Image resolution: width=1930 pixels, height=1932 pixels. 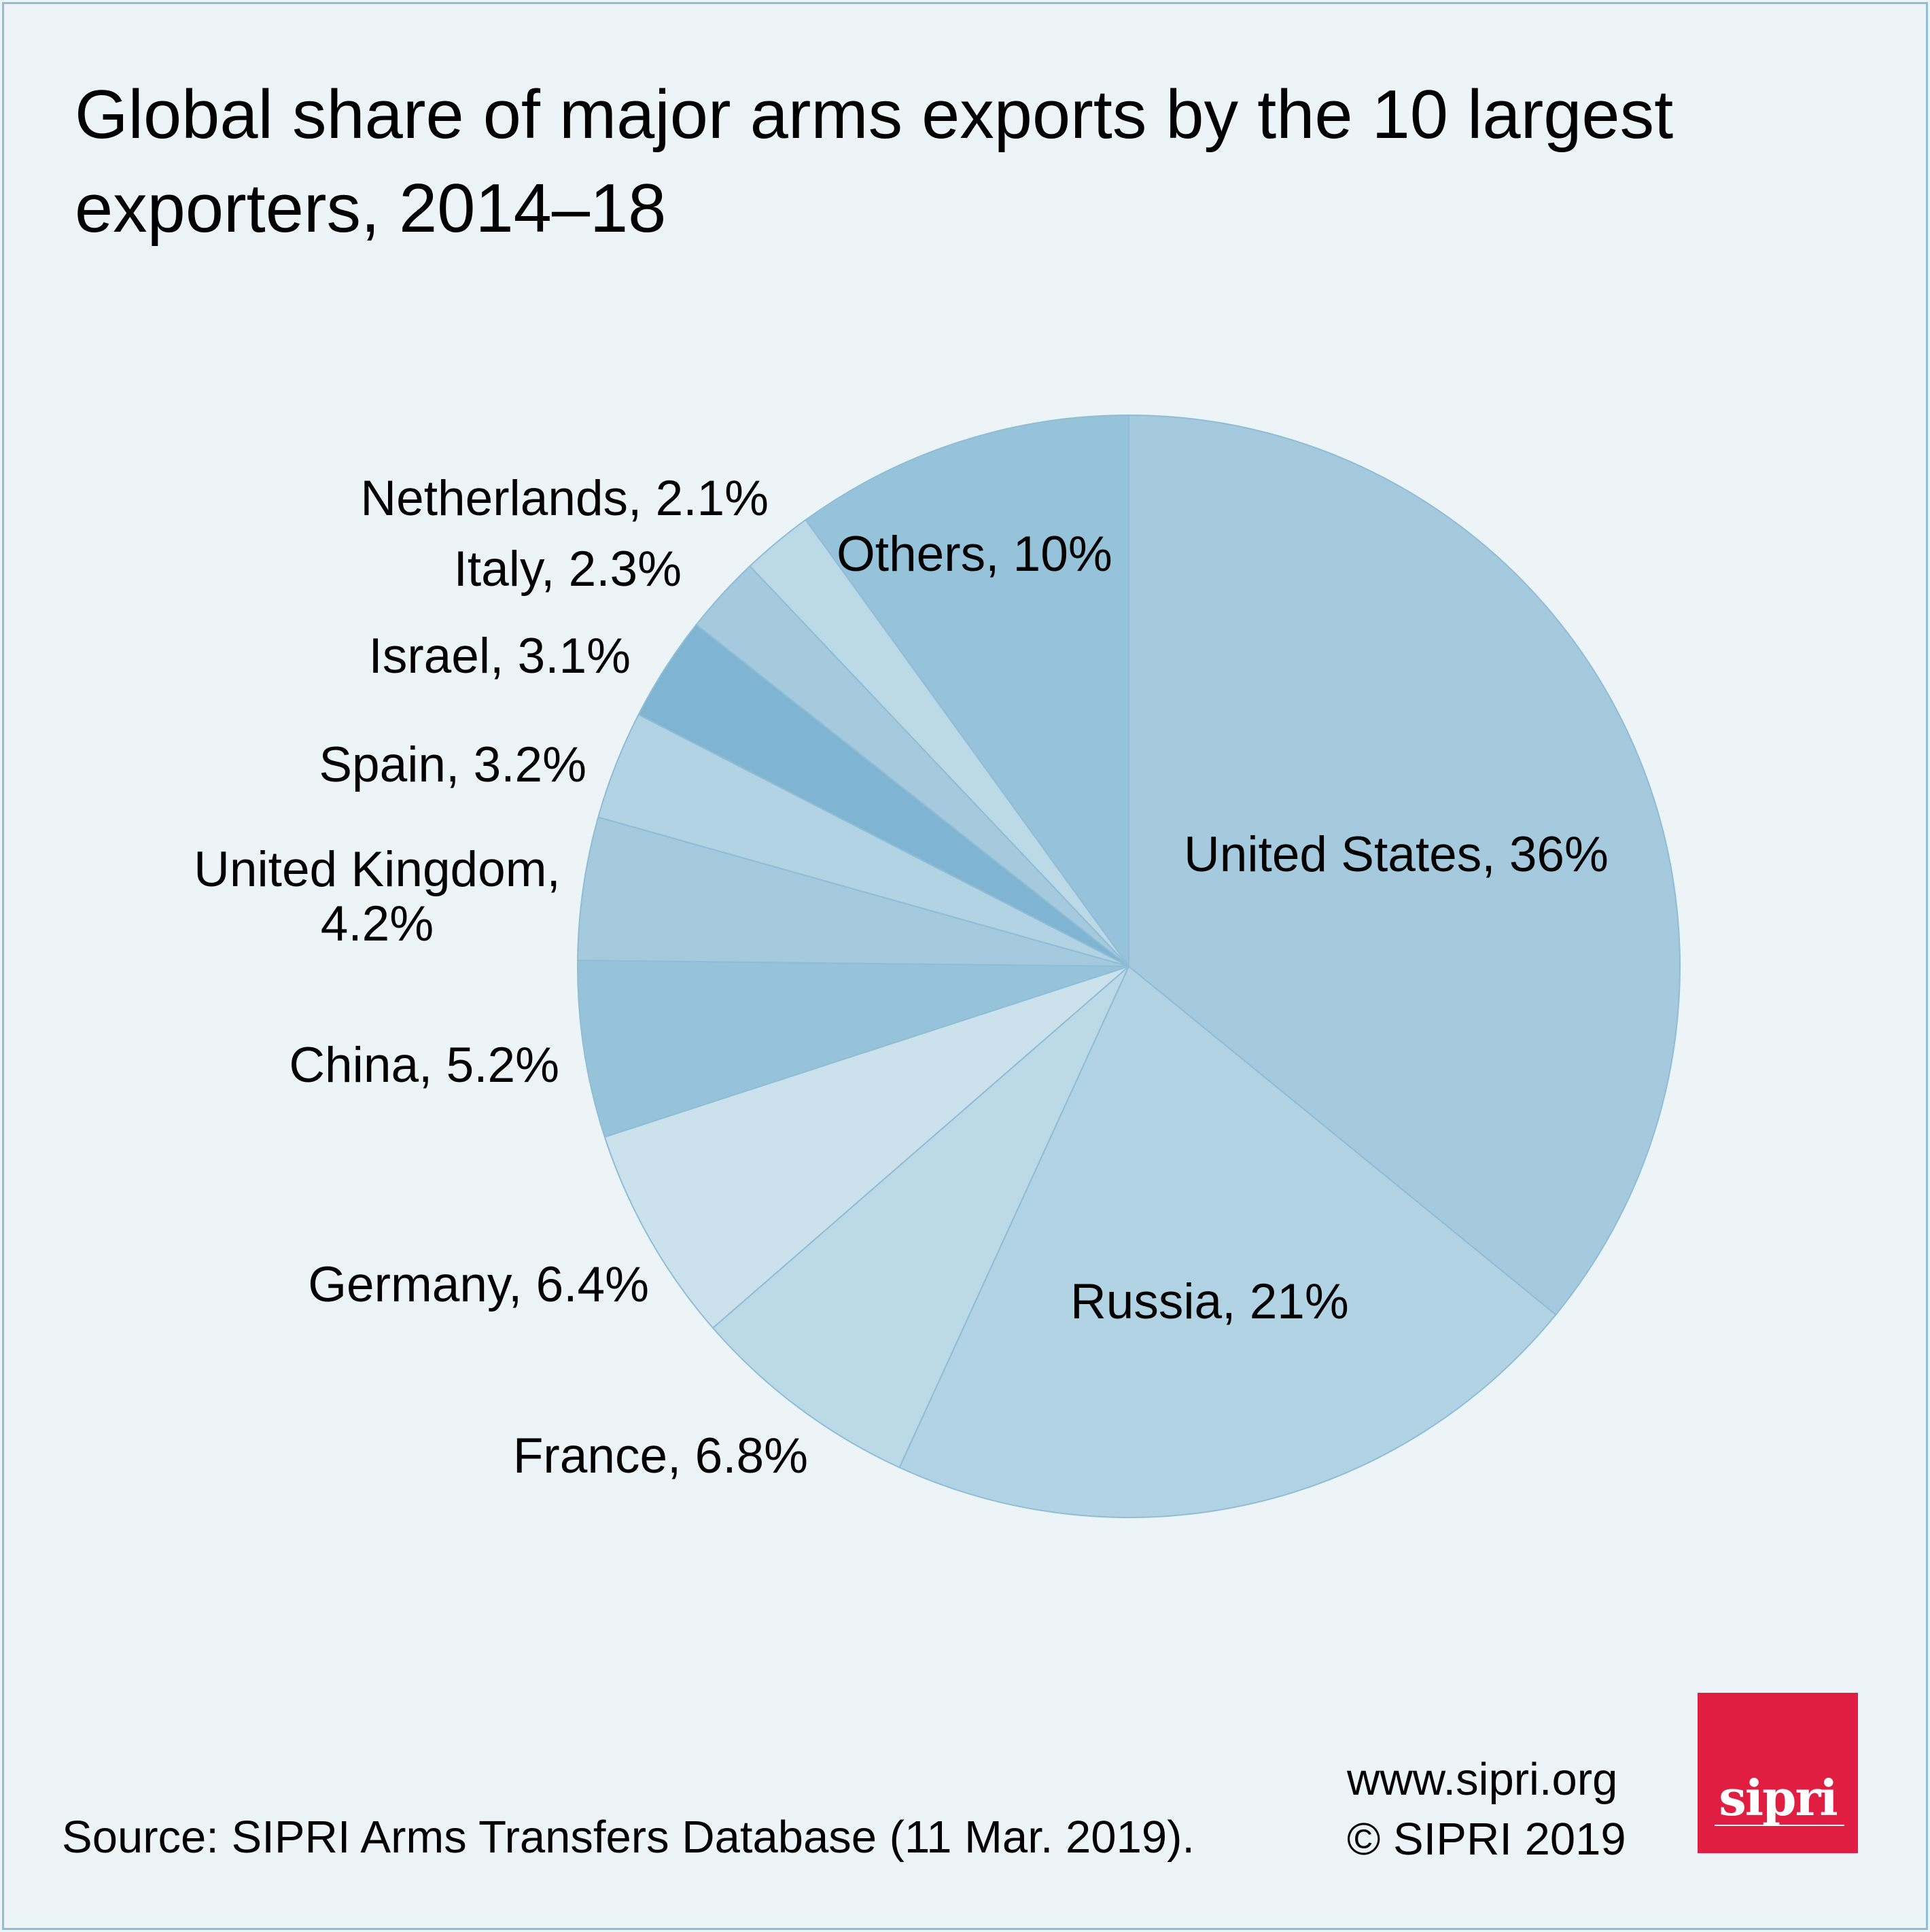 I want to click on website-link: www.sipri.org, so click(x=1482, y=1779).